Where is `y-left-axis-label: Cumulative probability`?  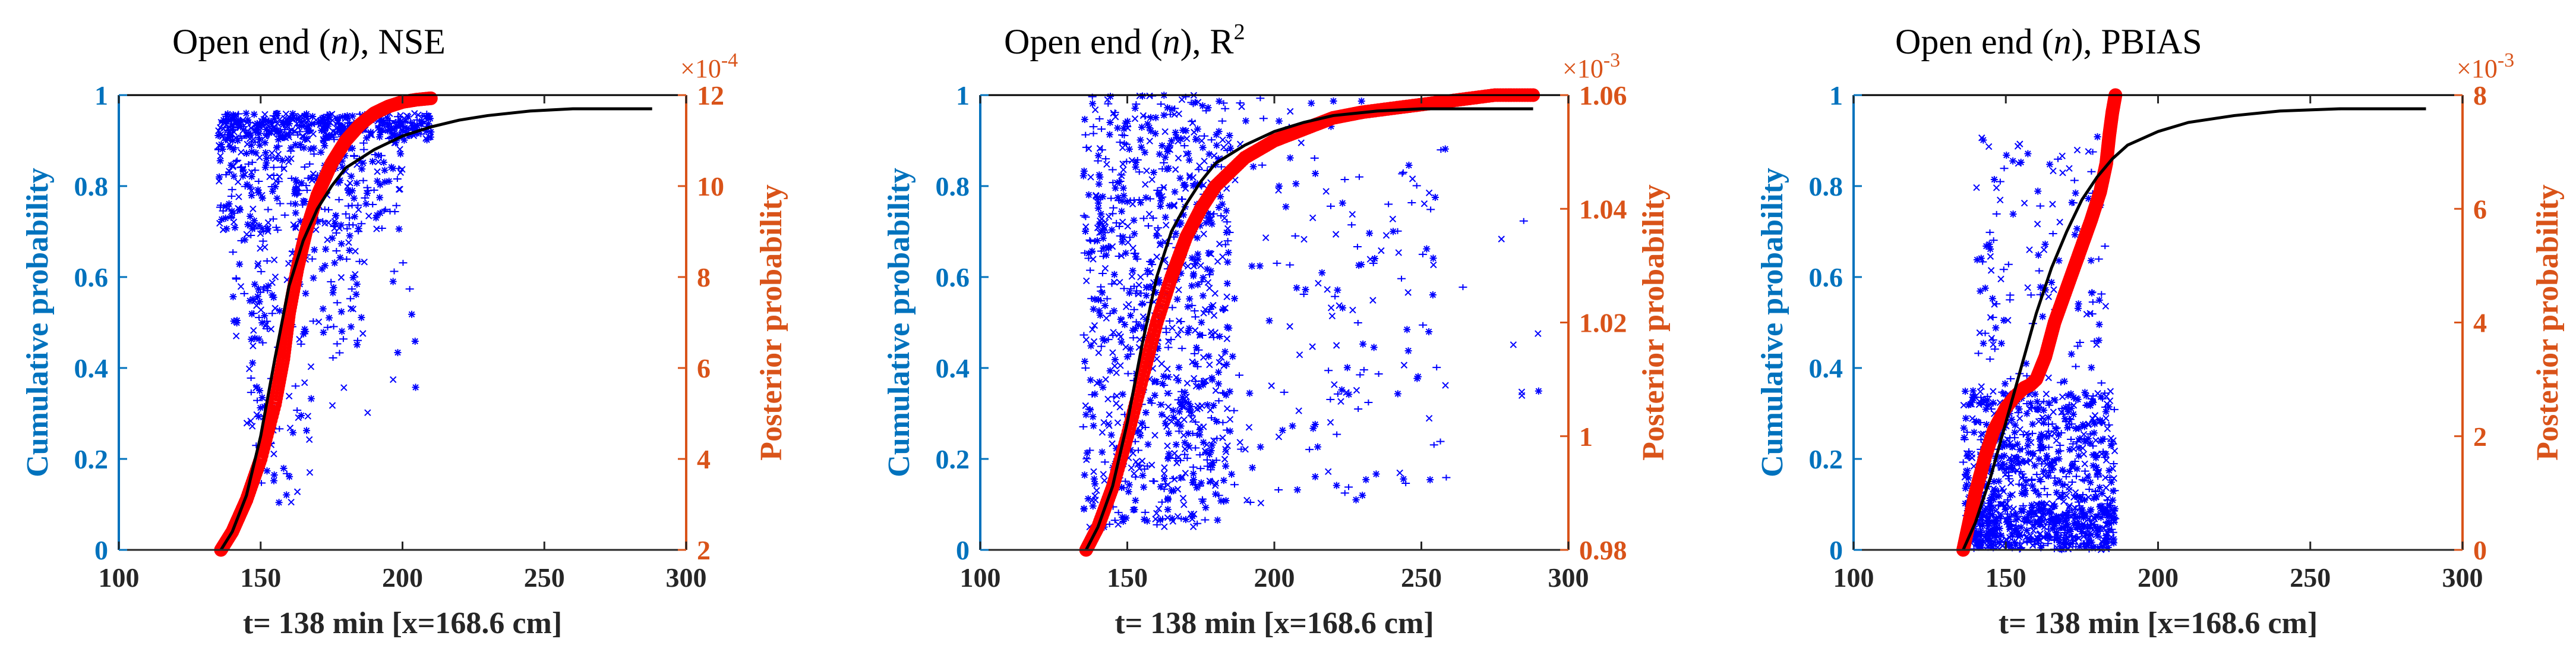 y-left-axis-label: Cumulative probability is located at coordinates (899, 322).